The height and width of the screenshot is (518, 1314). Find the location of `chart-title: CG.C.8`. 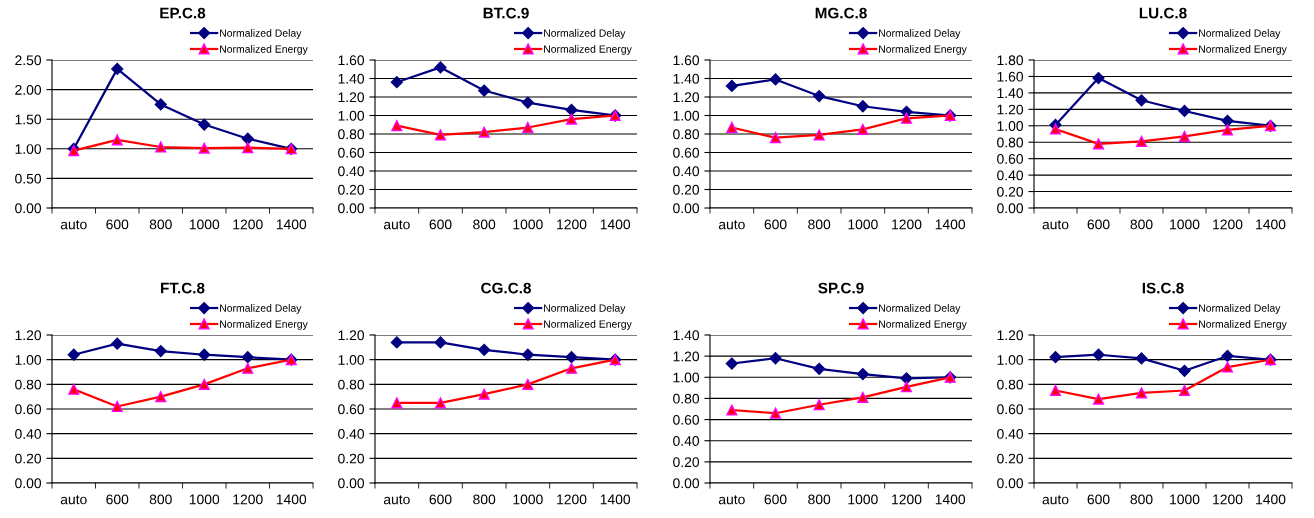

chart-title: CG.C.8 is located at coordinates (506, 288).